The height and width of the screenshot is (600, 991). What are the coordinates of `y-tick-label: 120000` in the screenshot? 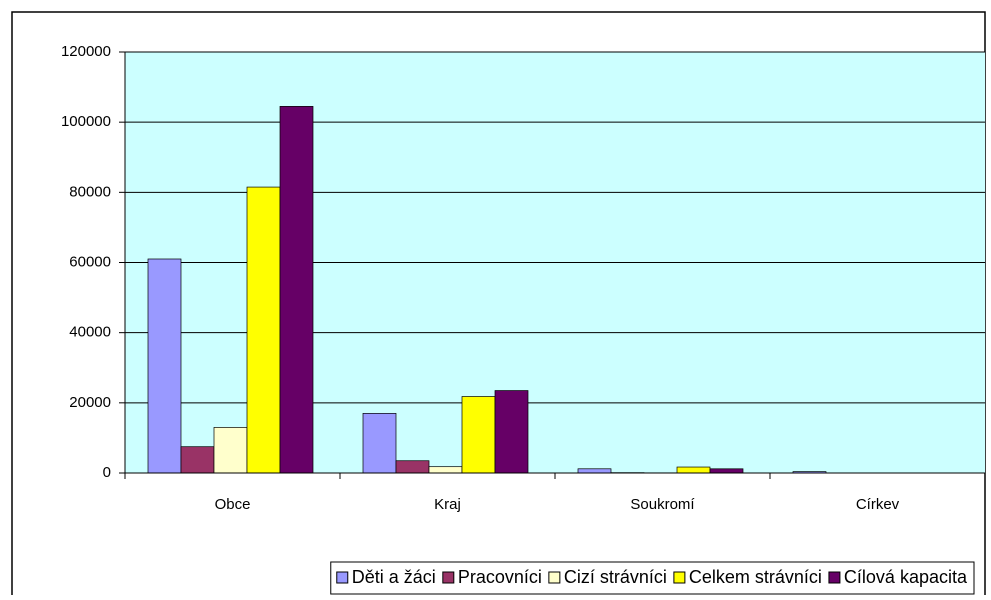 It's located at (86, 51).